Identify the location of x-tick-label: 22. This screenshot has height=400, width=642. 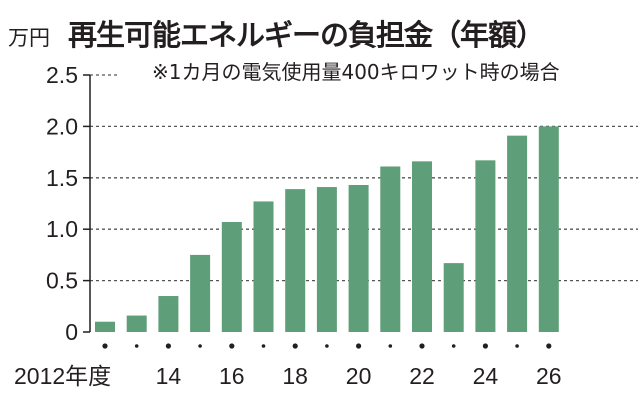
(422, 376).